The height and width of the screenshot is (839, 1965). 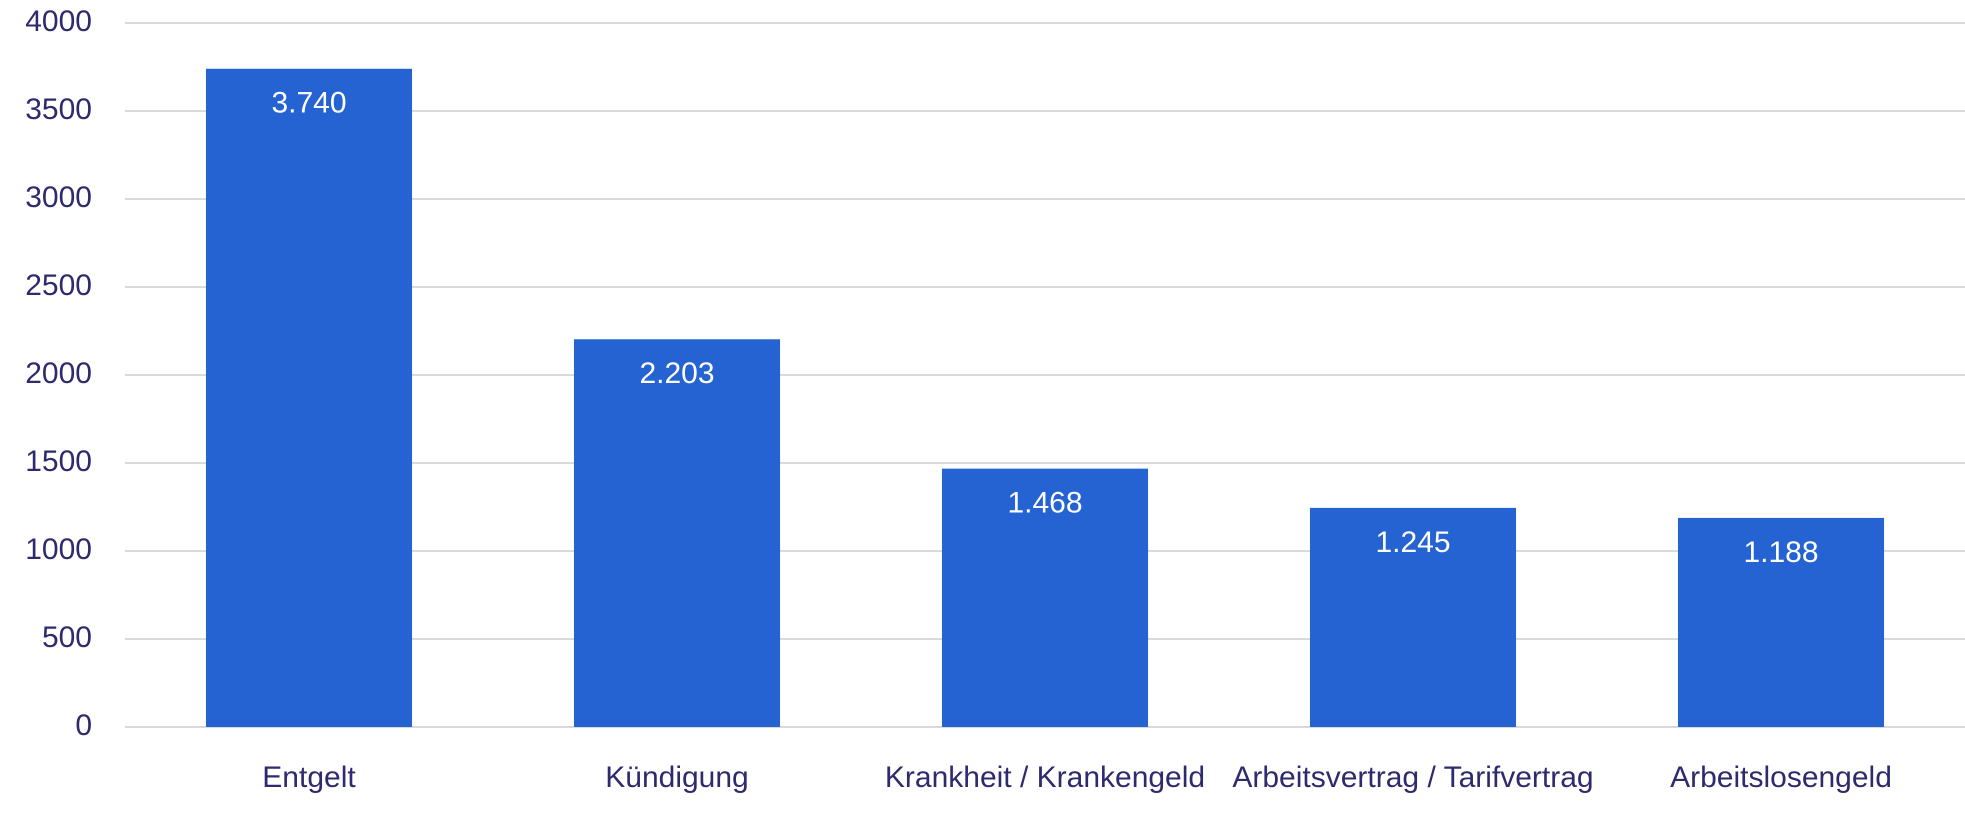 What do you see at coordinates (1045, 777) in the screenshot?
I see `x-tick-label: Krankheit / Krankengeld` at bounding box center [1045, 777].